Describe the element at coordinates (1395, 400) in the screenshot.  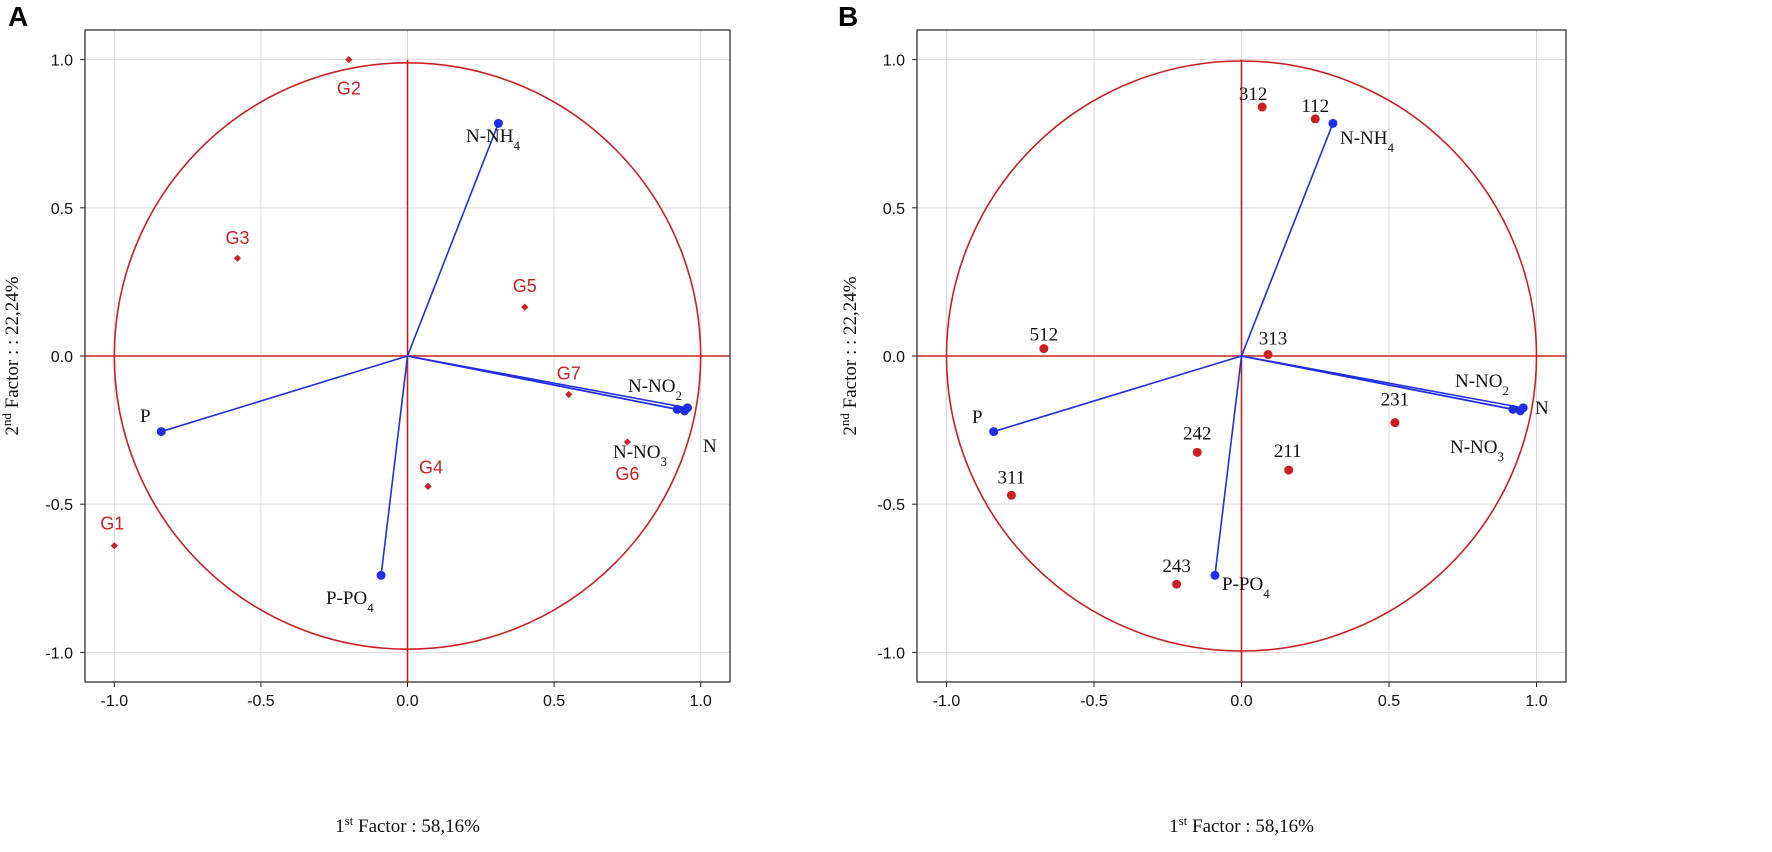
I see `point-label-231: 231` at that location.